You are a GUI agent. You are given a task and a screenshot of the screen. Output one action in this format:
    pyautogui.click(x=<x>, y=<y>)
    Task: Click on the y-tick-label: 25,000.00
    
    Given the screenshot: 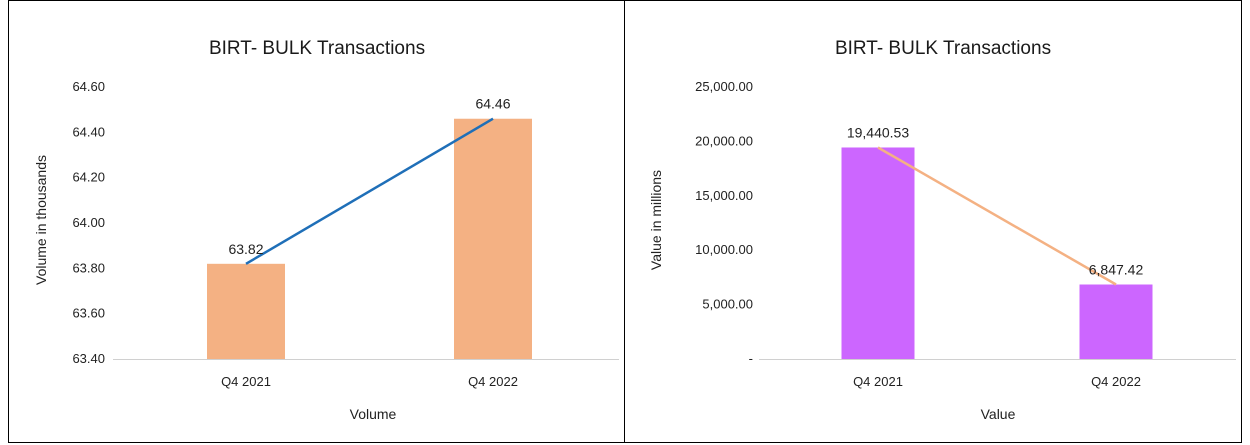 What is the action you would take?
    pyautogui.click(x=724, y=86)
    